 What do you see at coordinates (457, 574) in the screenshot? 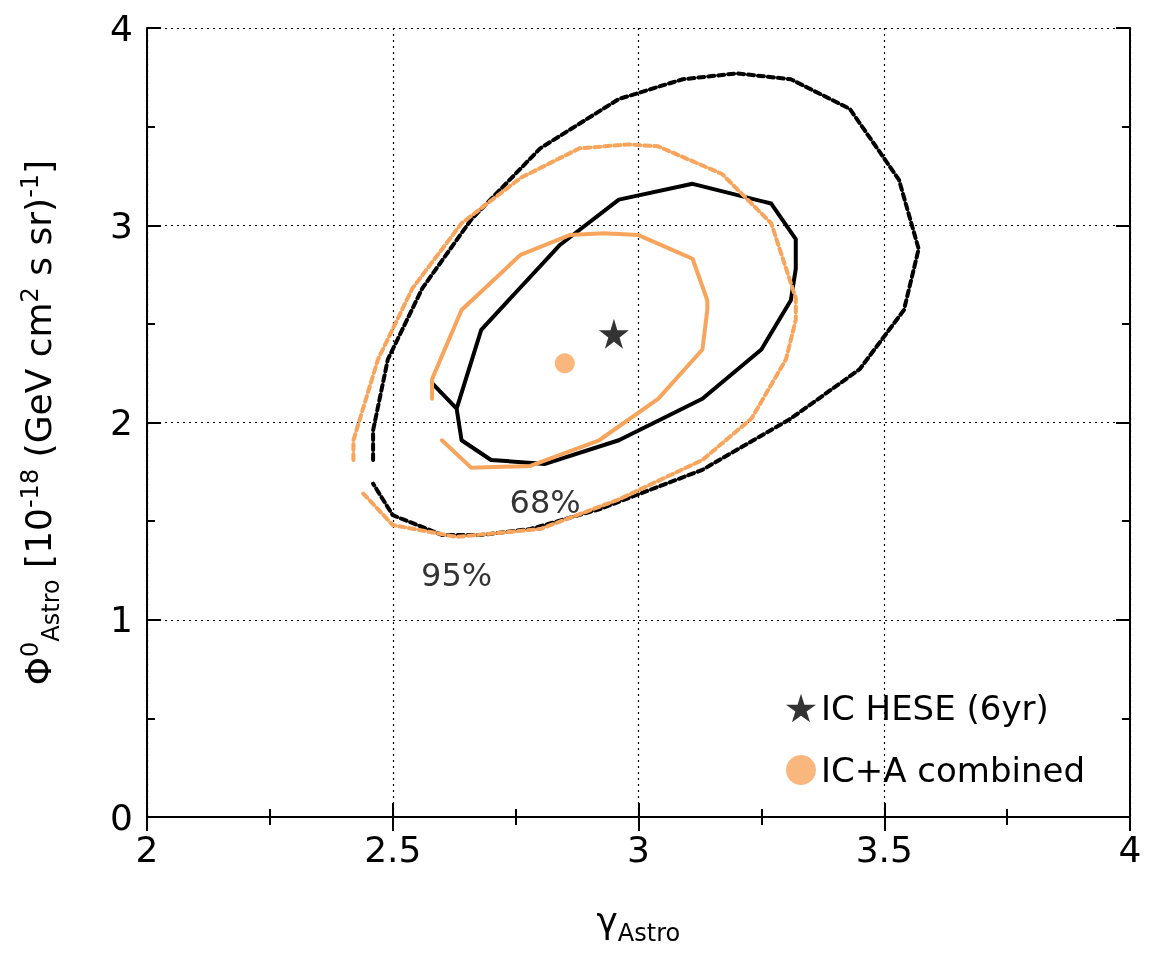
I see `annotation: 95%` at bounding box center [457, 574].